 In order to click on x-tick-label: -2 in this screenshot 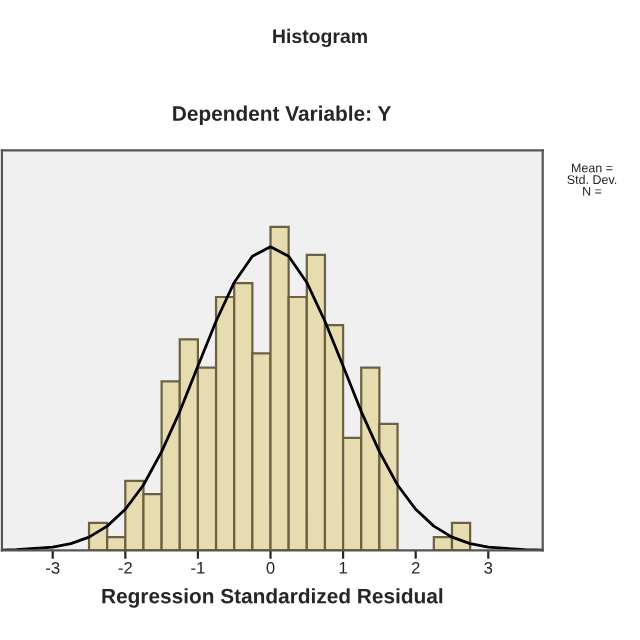, I will do `click(125, 567)`.